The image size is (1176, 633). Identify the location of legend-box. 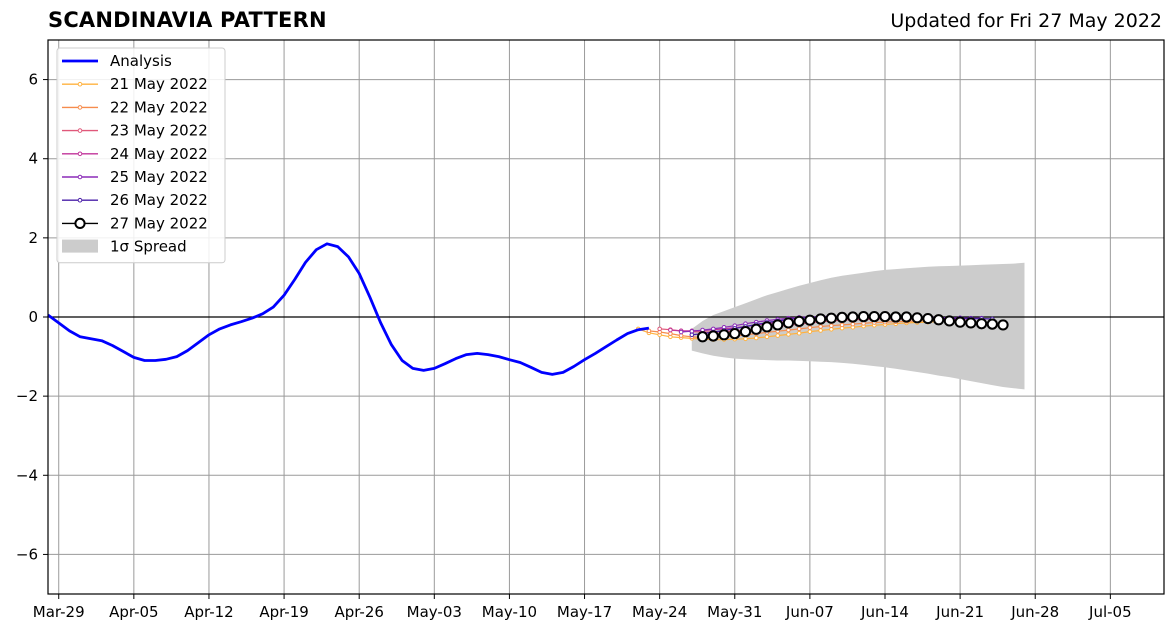
(141, 155).